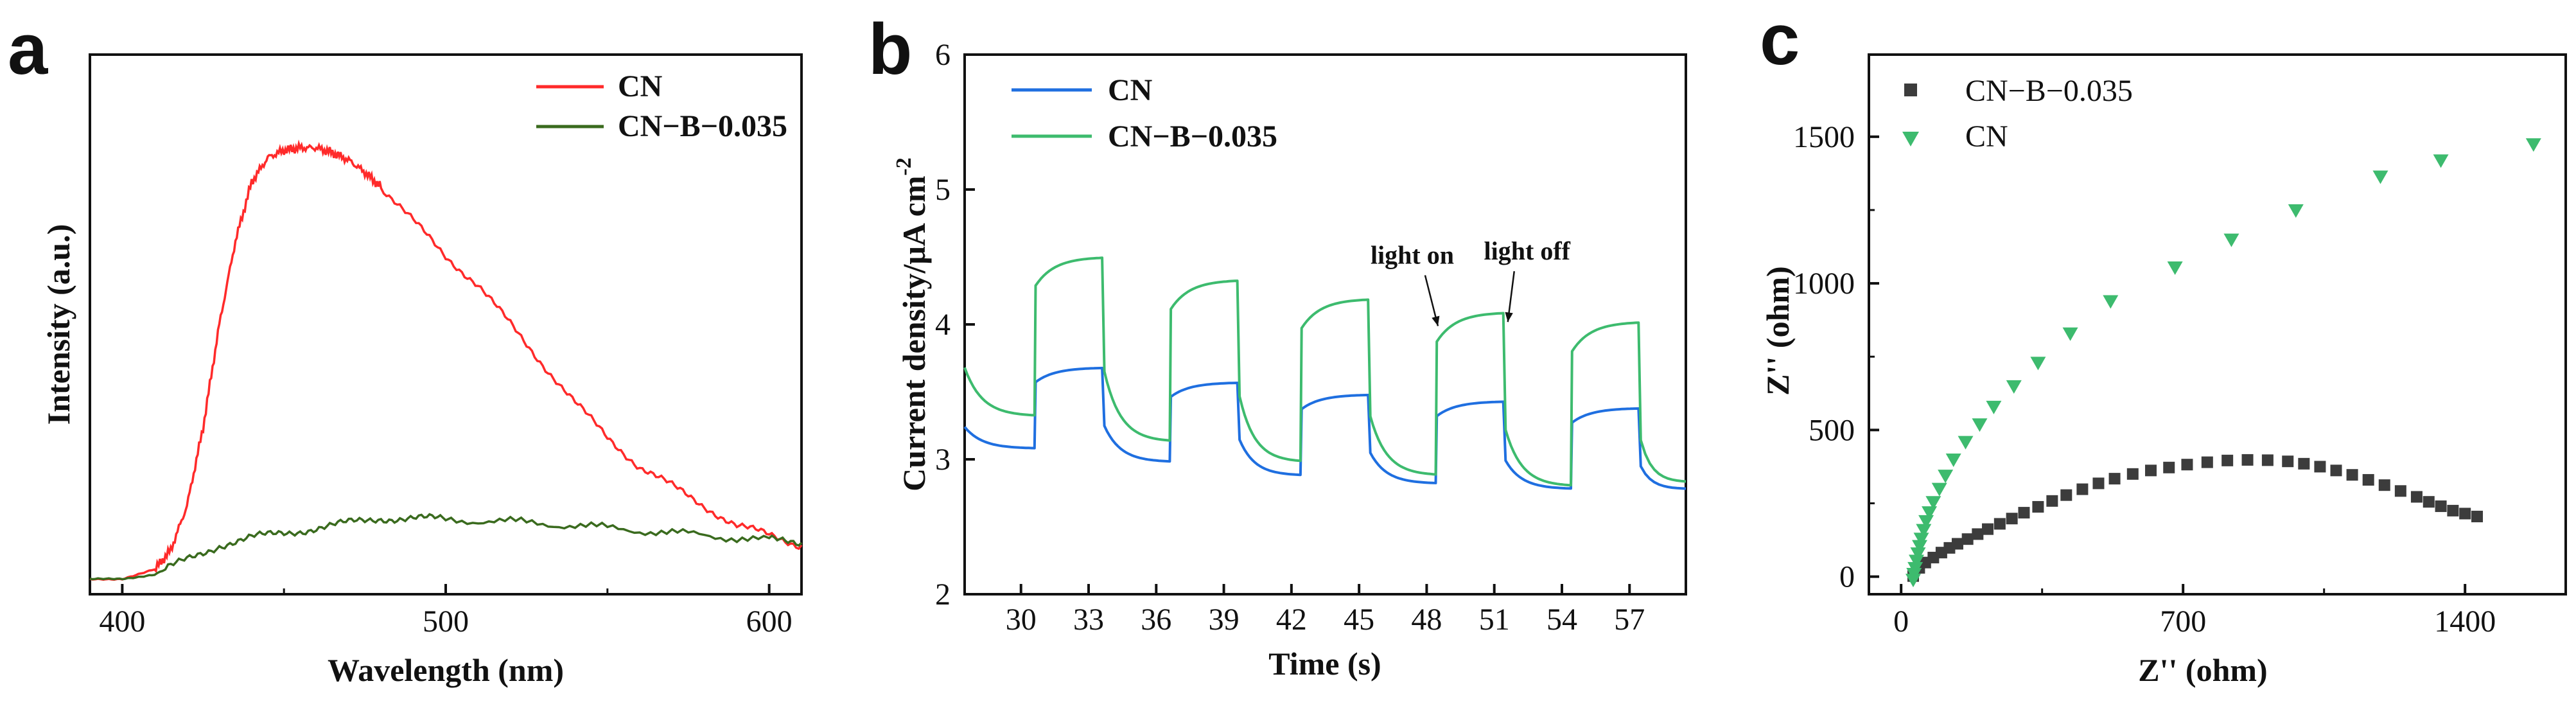 The height and width of the screenshot is (706, 2576). What do you see at coordinates (1494, 620) in the screenshot?
I see `panel-b-xtick-label: 51` at bounding box center [1494, 620].